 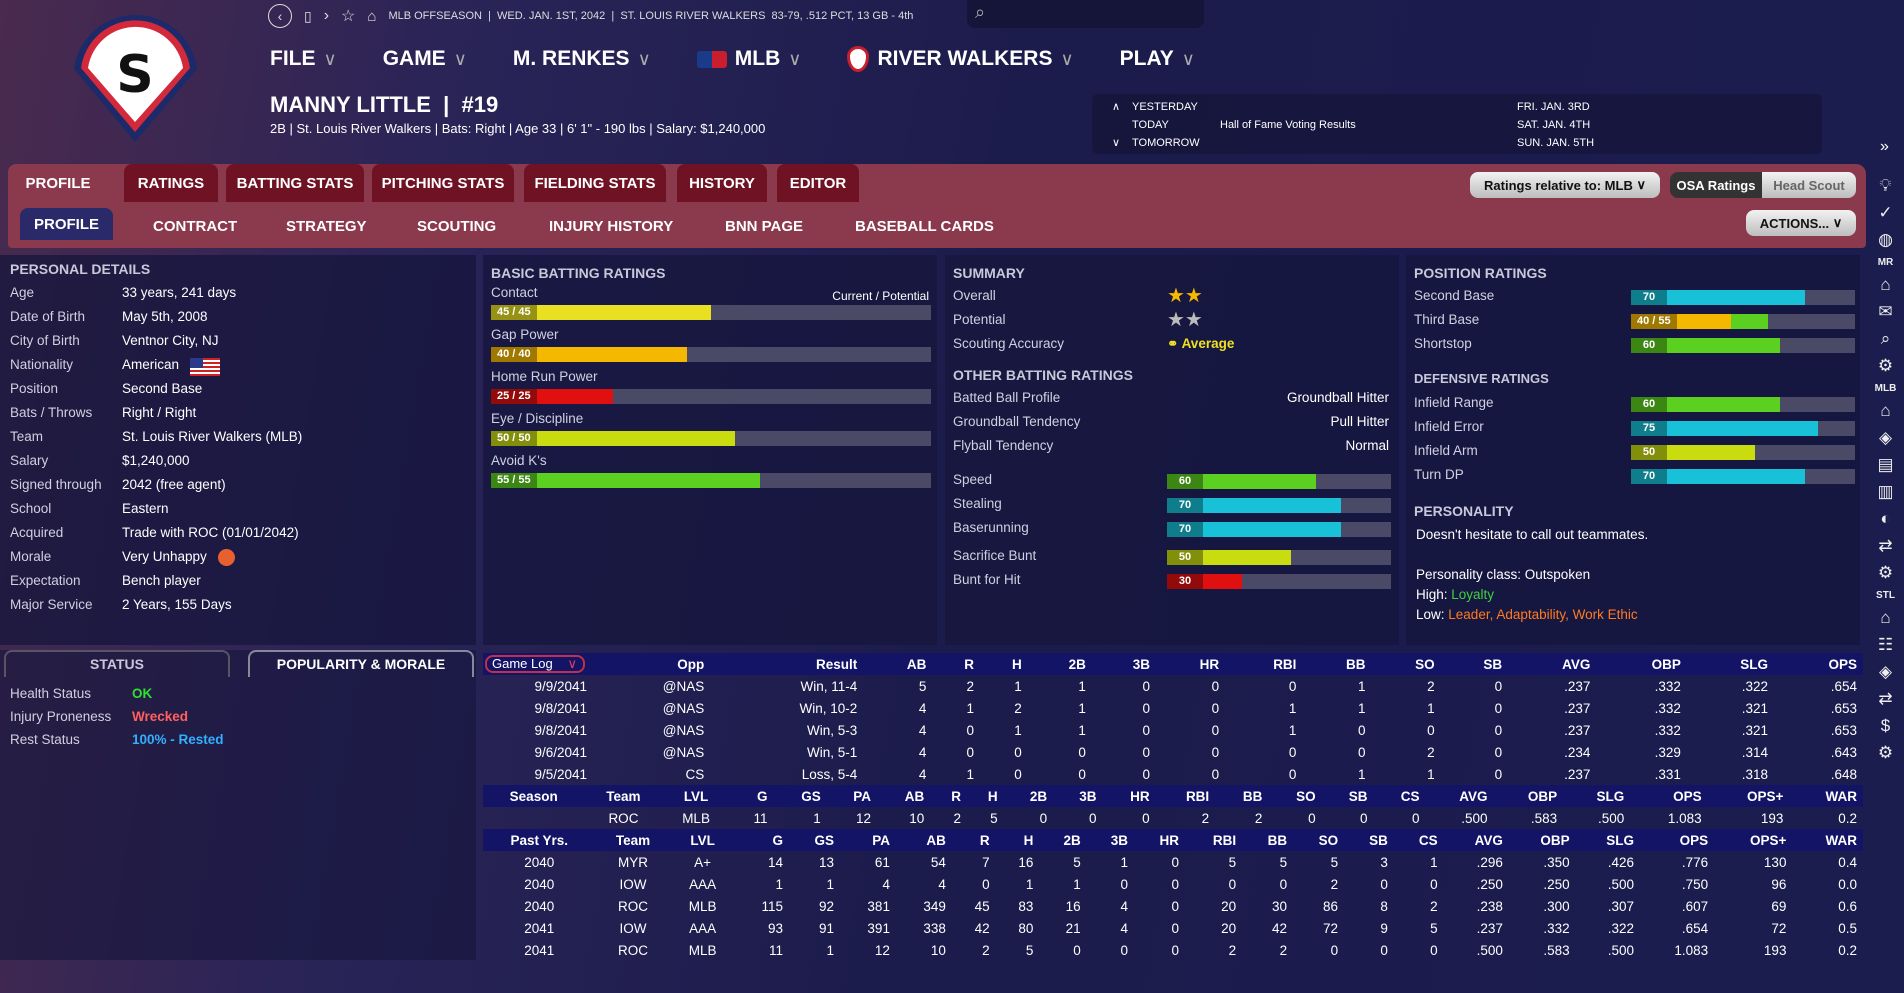 I want to click on calendar-event: Hall of Fame Voting Results, so click(x=1288, y=125).